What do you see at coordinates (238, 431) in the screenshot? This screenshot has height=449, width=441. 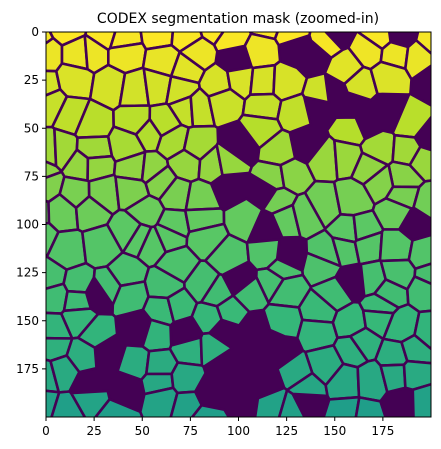 I see `x-tick-label: 100` at bounding box center [238, 431].